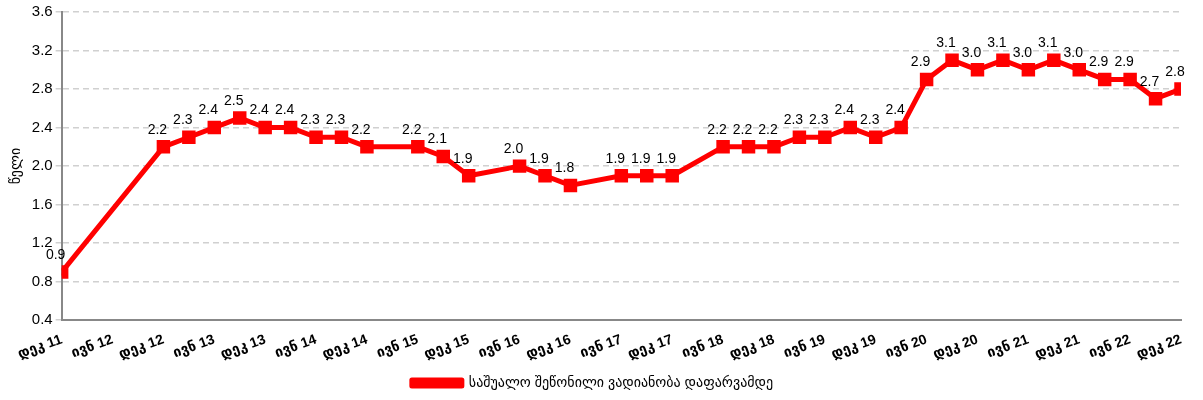  Describe the element at coordinates (513, 147) in the screenshot. I see `data-label: 2.0` at that location.